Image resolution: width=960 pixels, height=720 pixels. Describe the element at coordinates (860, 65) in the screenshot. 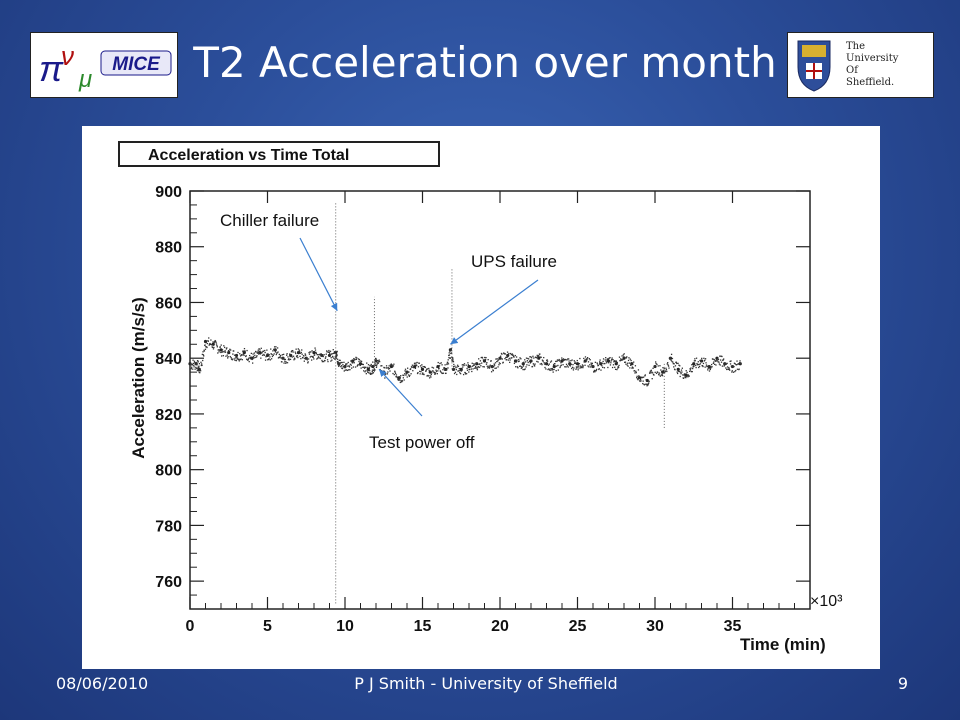

I see `sheffield-logo: The University Of Sheffield.` at that location.